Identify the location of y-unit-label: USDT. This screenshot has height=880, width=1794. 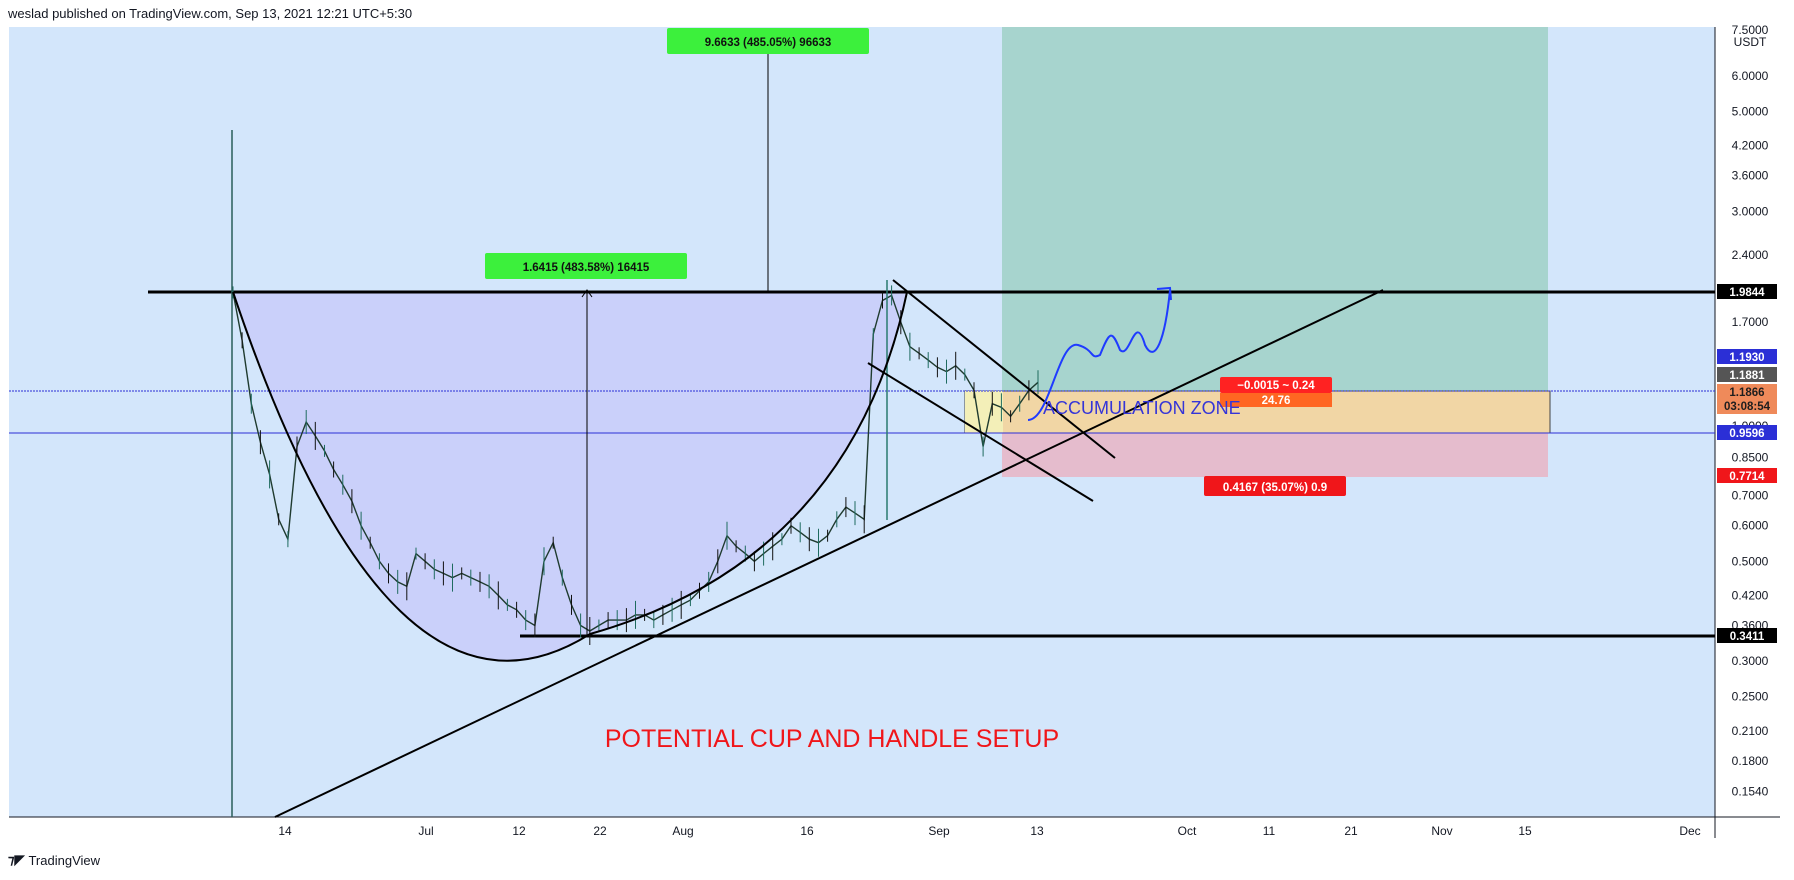
(1750, 42).